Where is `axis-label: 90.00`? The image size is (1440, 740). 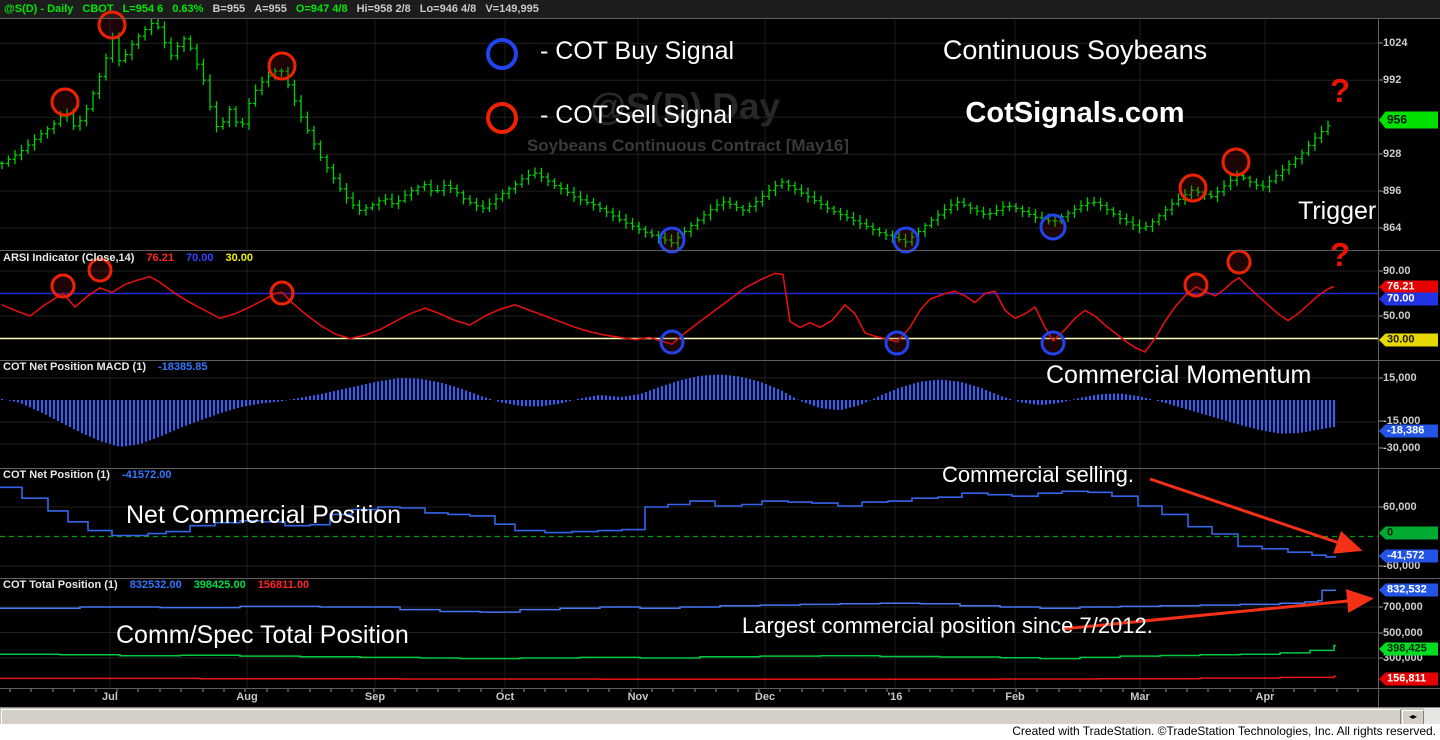 axis-label: 90.00 is located at coordinates (1397, 271).